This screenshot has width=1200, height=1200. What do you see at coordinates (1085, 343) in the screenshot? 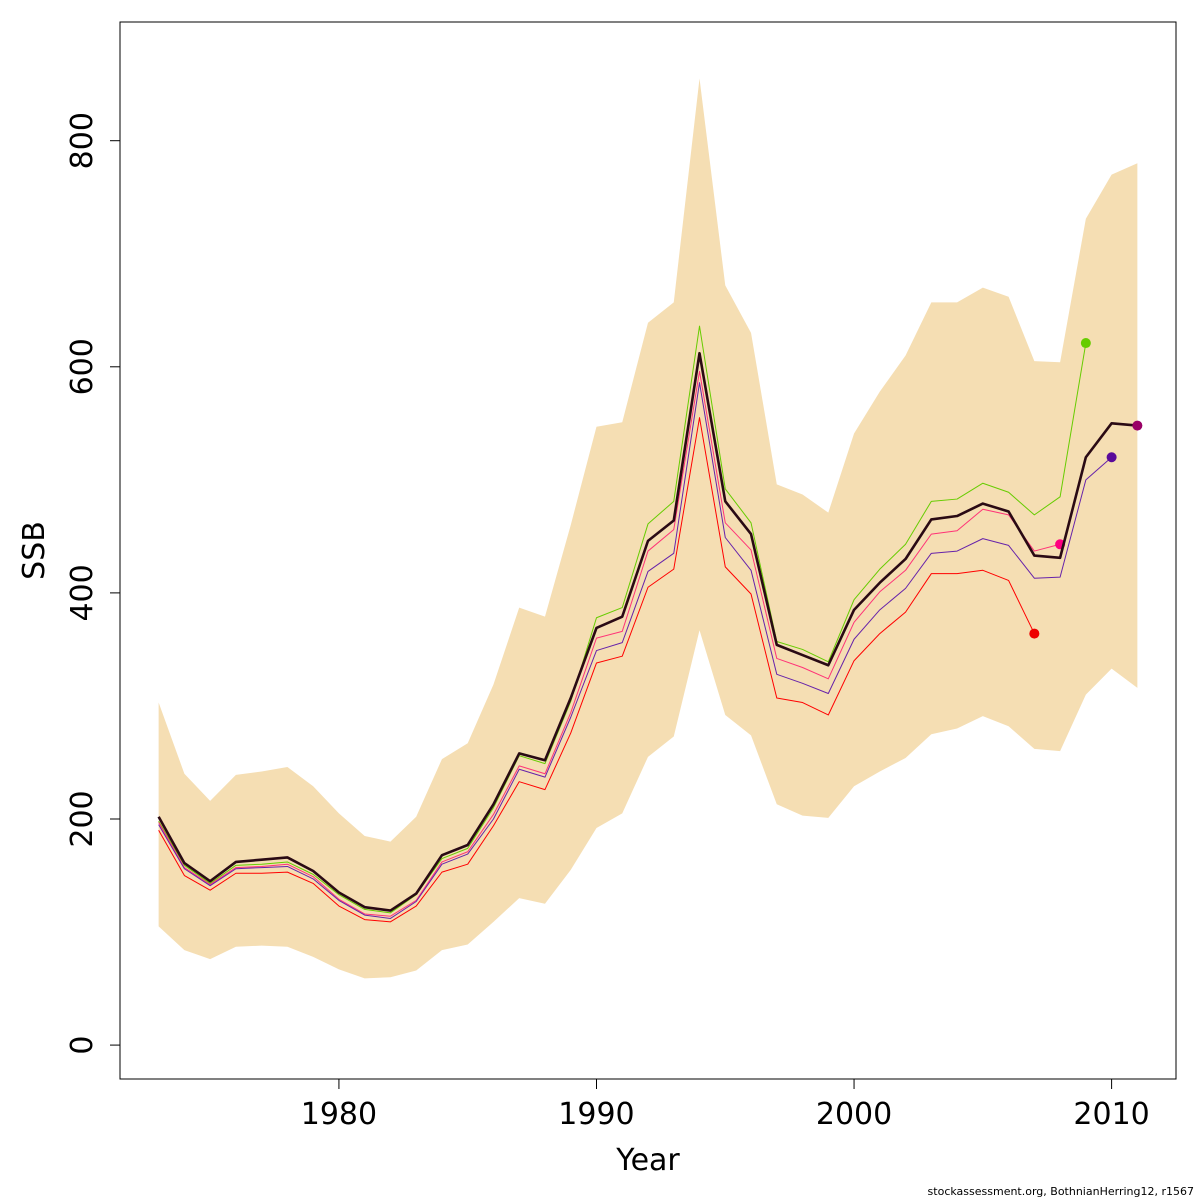
I see `green-retro-endpoint` at bounding box center [1085, 343].